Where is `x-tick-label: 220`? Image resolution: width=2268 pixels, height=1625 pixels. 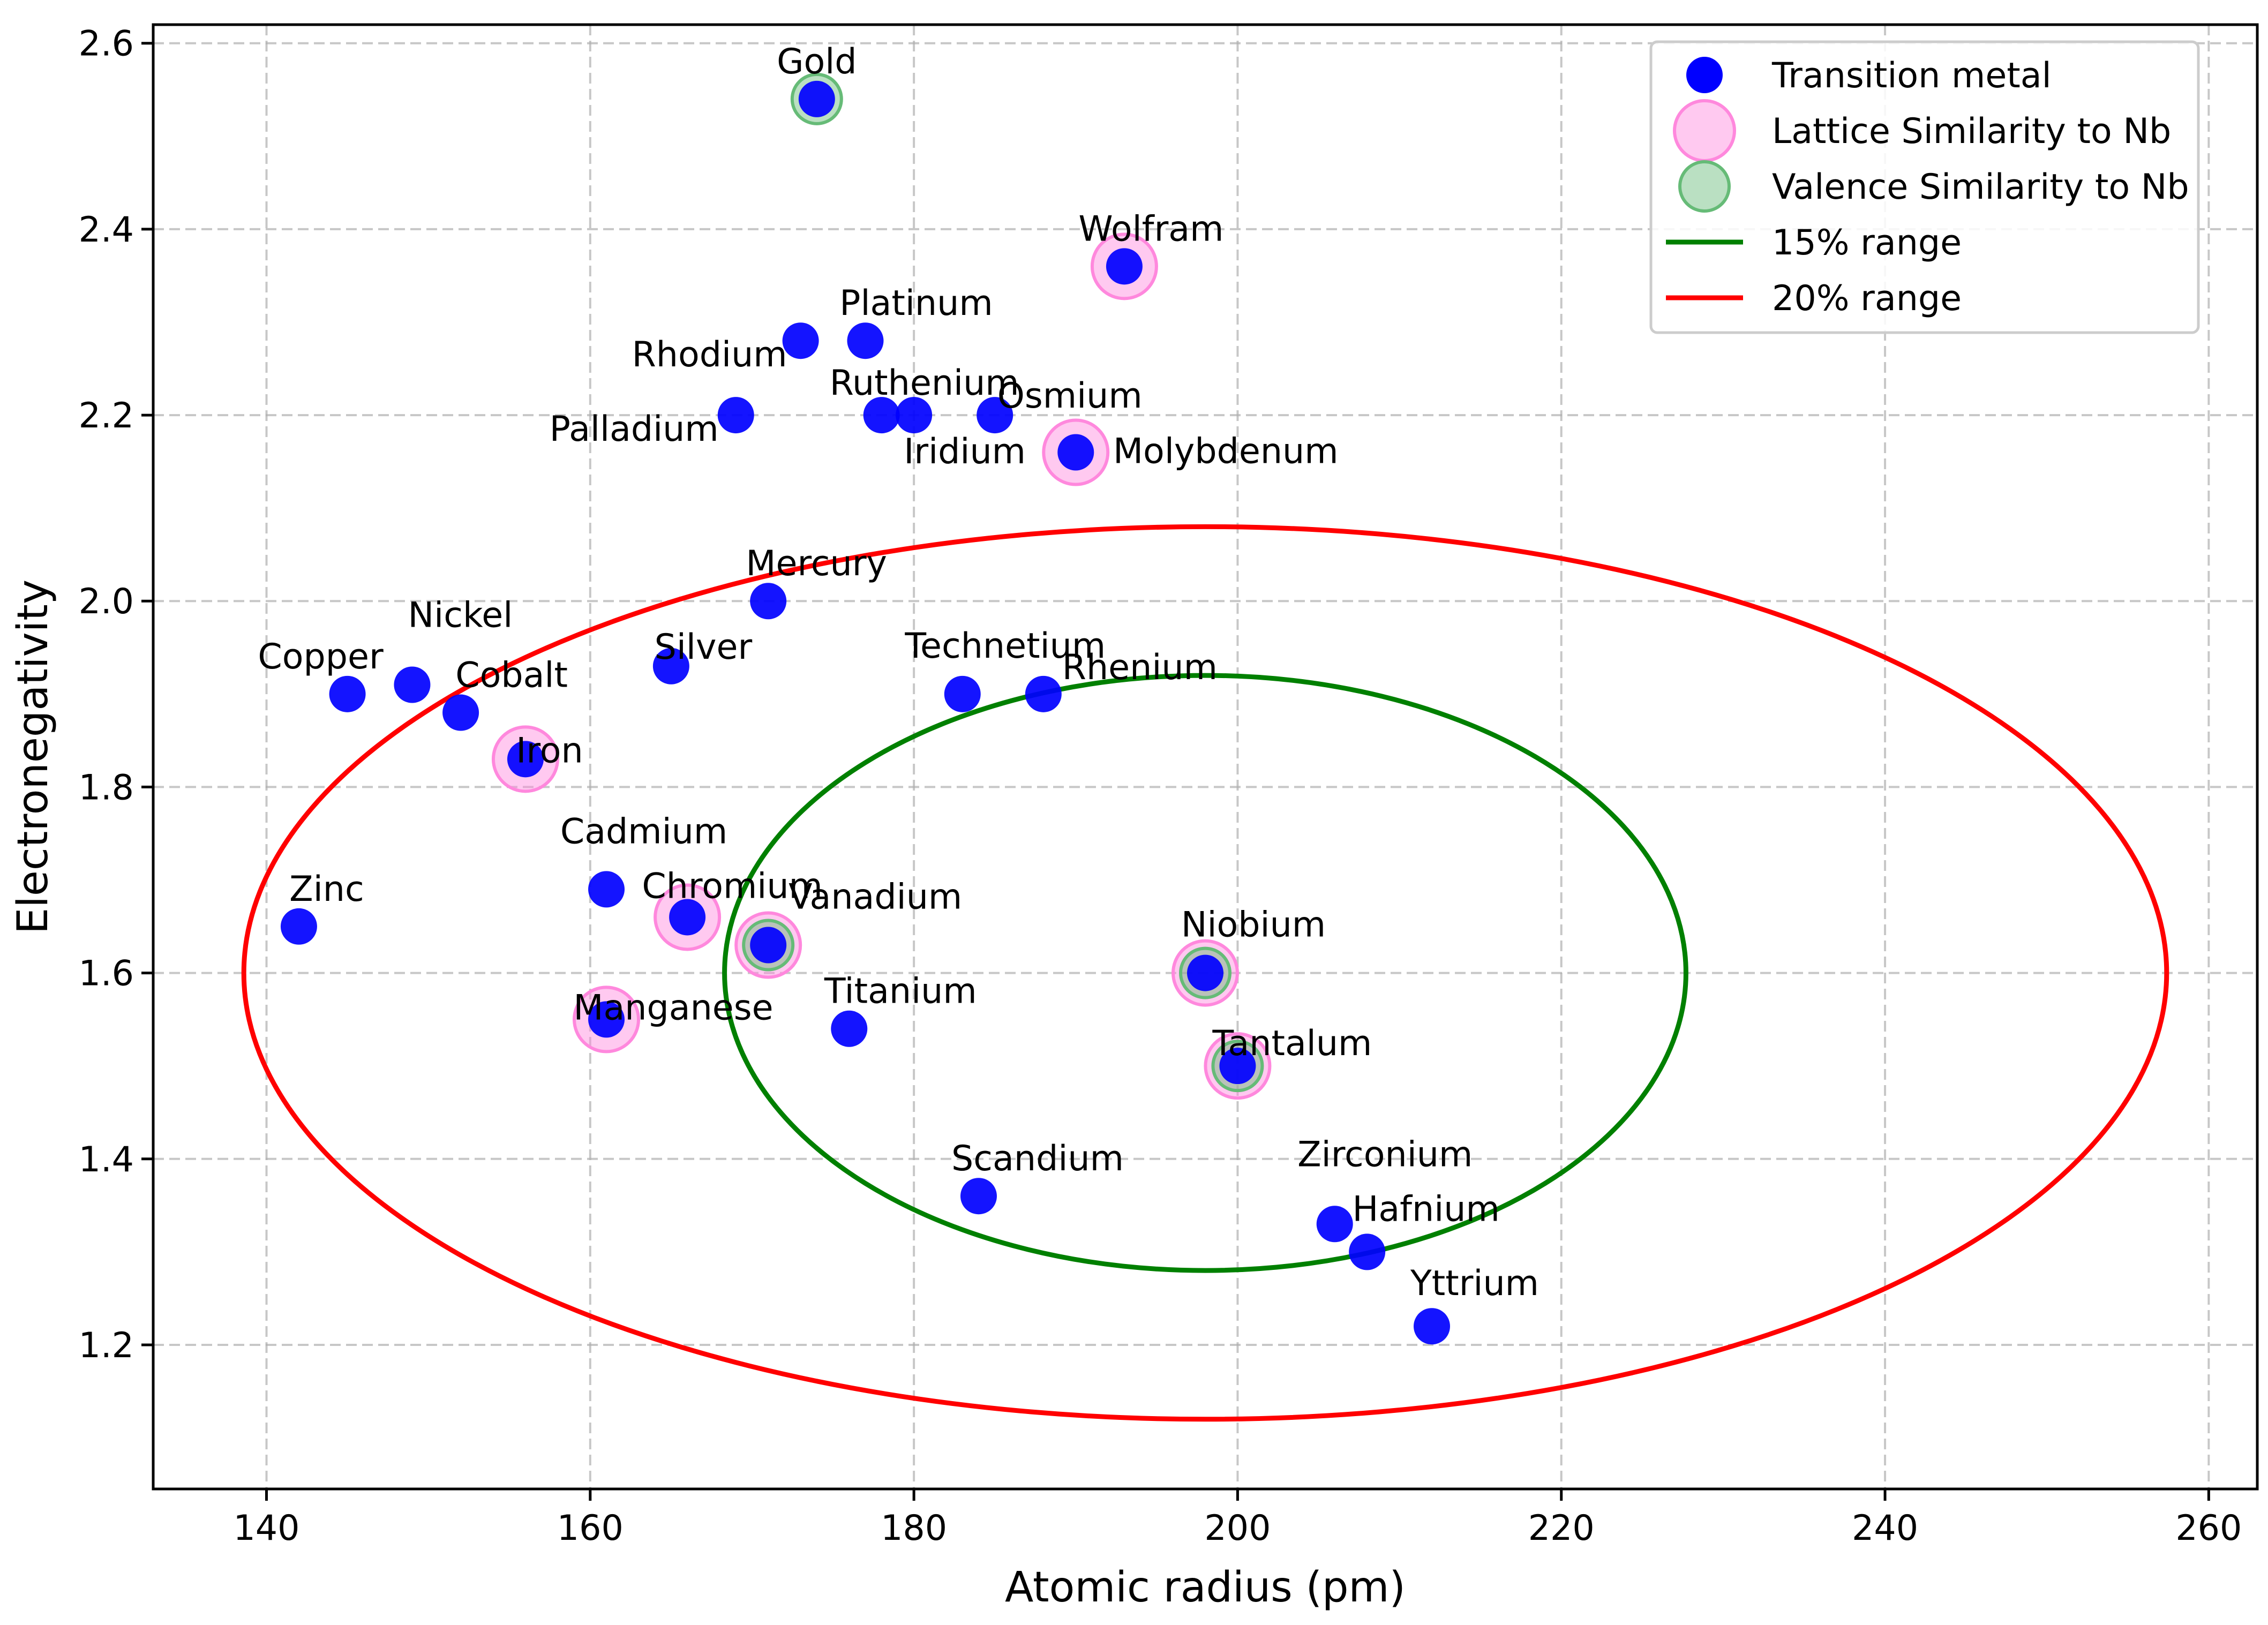
x-tick-label: 220 is located at coordinates (1561, 1528).